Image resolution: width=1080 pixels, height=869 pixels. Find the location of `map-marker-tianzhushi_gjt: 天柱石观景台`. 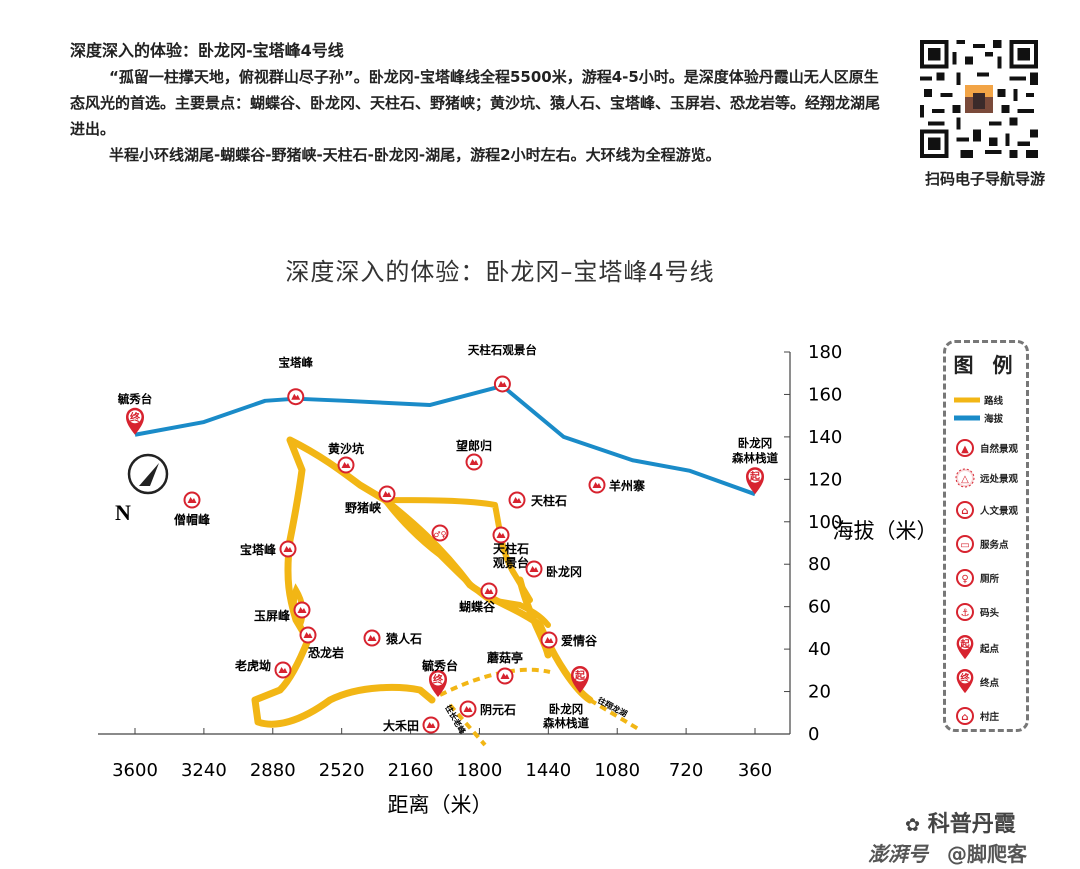

map-marker-tianzhushi_gjt: 天柱石观景台 is located at coordinates (510, 548).